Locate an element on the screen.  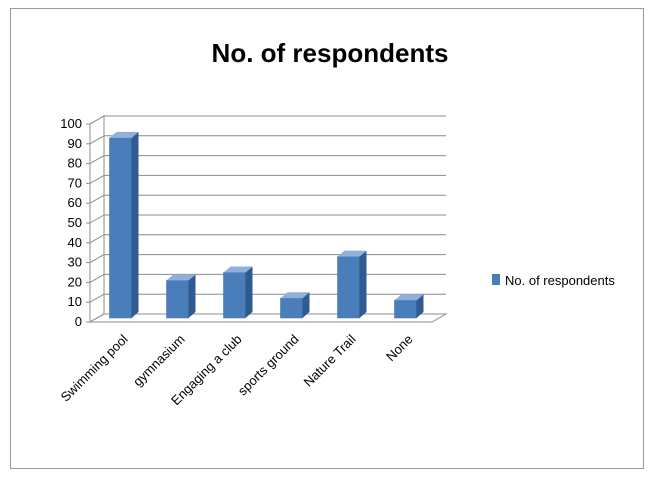
chart-title: No. of respondents is located at coordinates (330, 53).